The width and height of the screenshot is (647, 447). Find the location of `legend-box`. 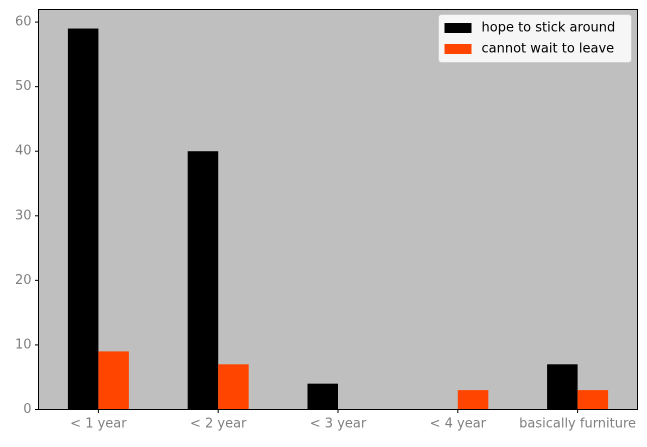

legend-box is located at coordinates (535, 38).